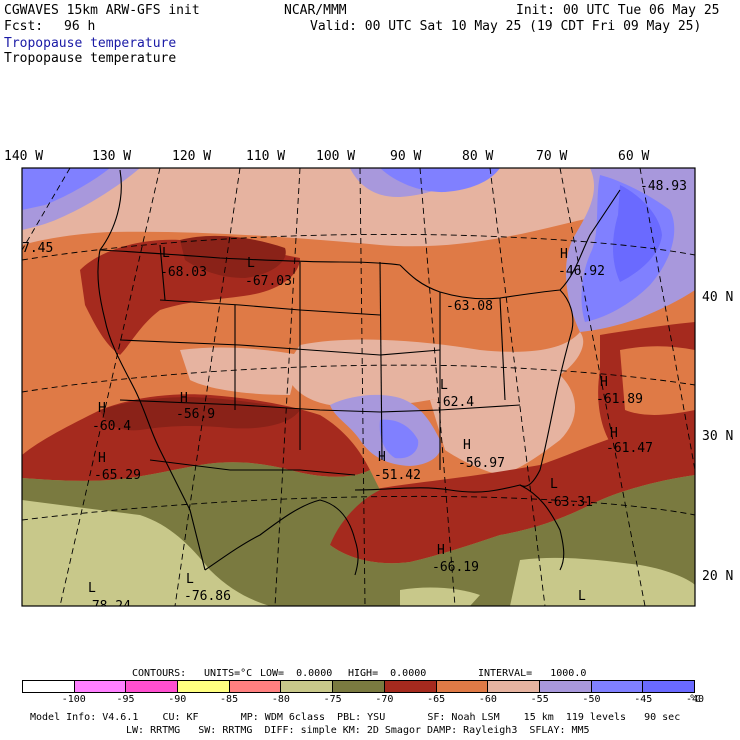 Image resolution: width=740 pixels, height=740 pixels. I want to click on legend-tick-label: -40, so click(695, 699).